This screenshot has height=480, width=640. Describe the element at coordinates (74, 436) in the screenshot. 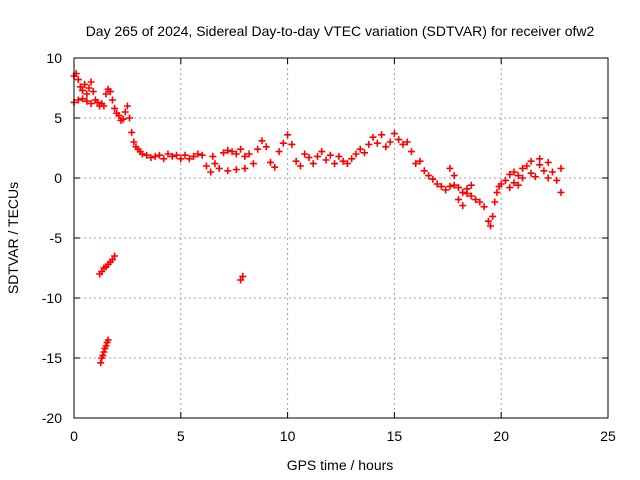

I see `x-tick-label: 0` at that location.